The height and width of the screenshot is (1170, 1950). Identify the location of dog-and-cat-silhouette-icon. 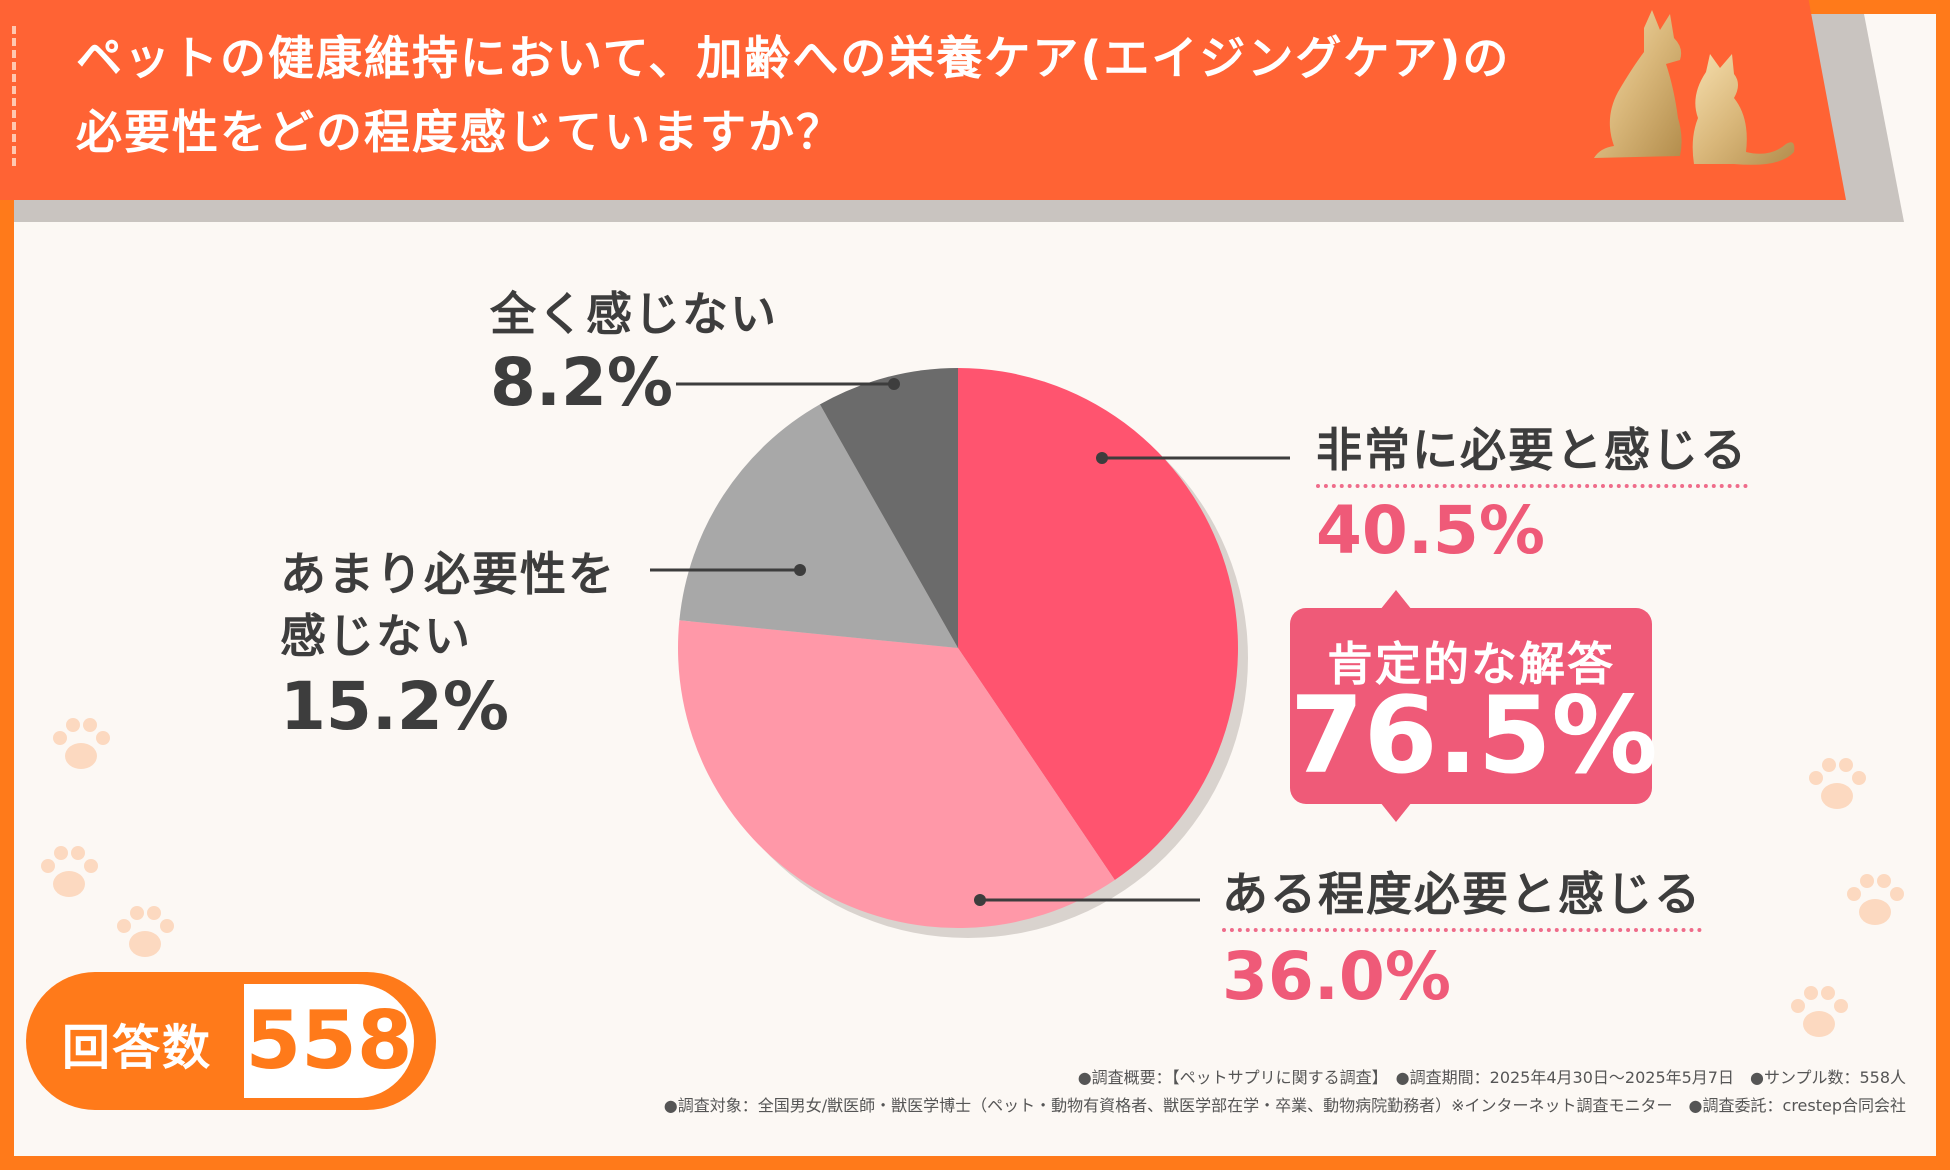
(1694, 87).